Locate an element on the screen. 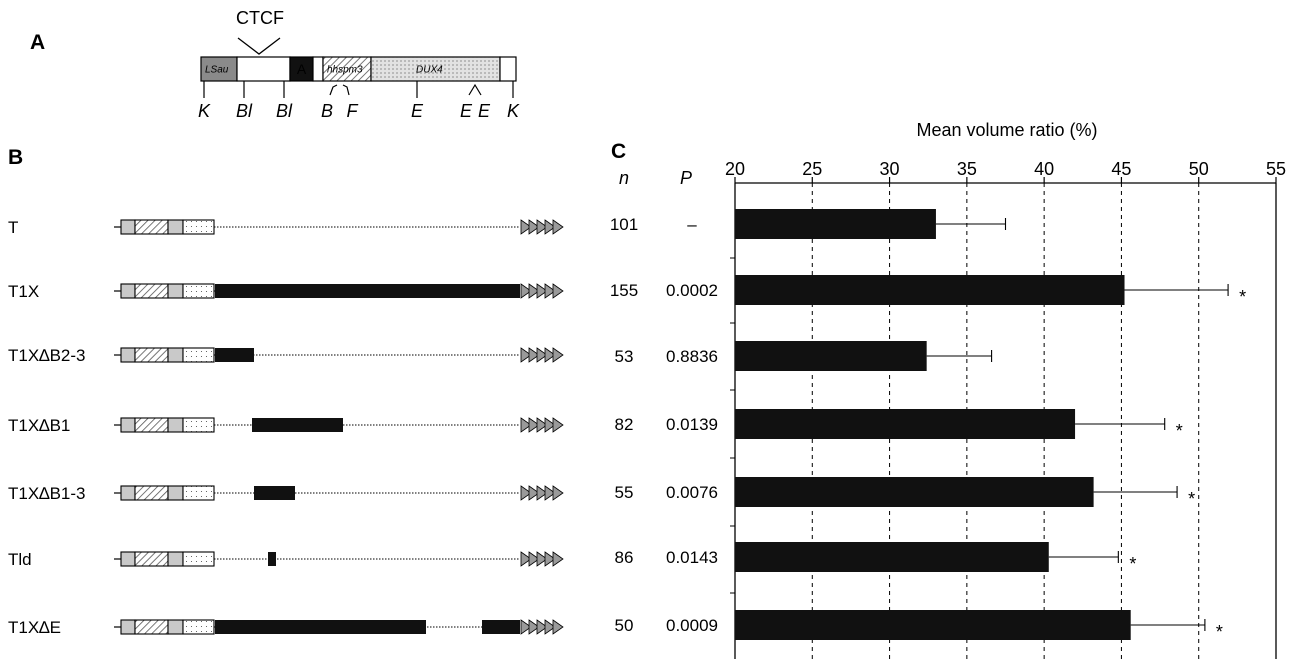 Image resolution: width=1299 pixels, height=659 pixels. chart-title: Mean volume ratio (%) is located at coordinates (1006, 130).